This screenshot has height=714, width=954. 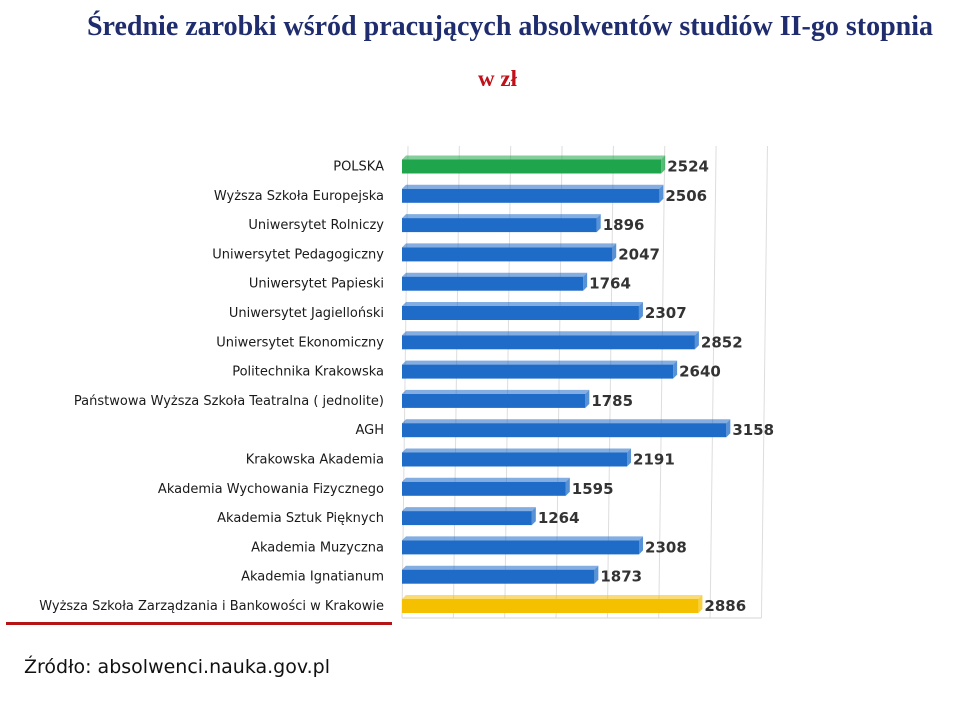 I want to click on value-label: 2524, so click(x=688, y=167).